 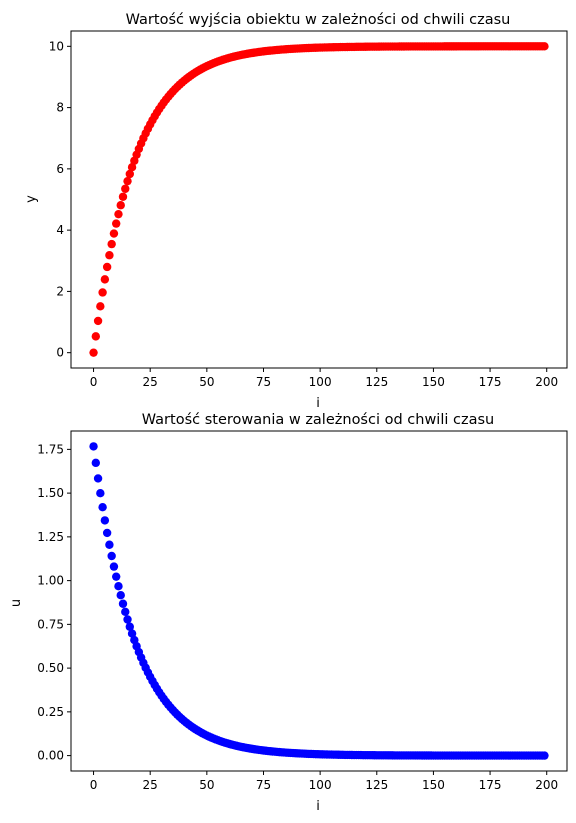 What do you see at coordinates (50, 756) in the screenshot?
I see `y-tick-label: 0.00` at bounding box center [50, 756].